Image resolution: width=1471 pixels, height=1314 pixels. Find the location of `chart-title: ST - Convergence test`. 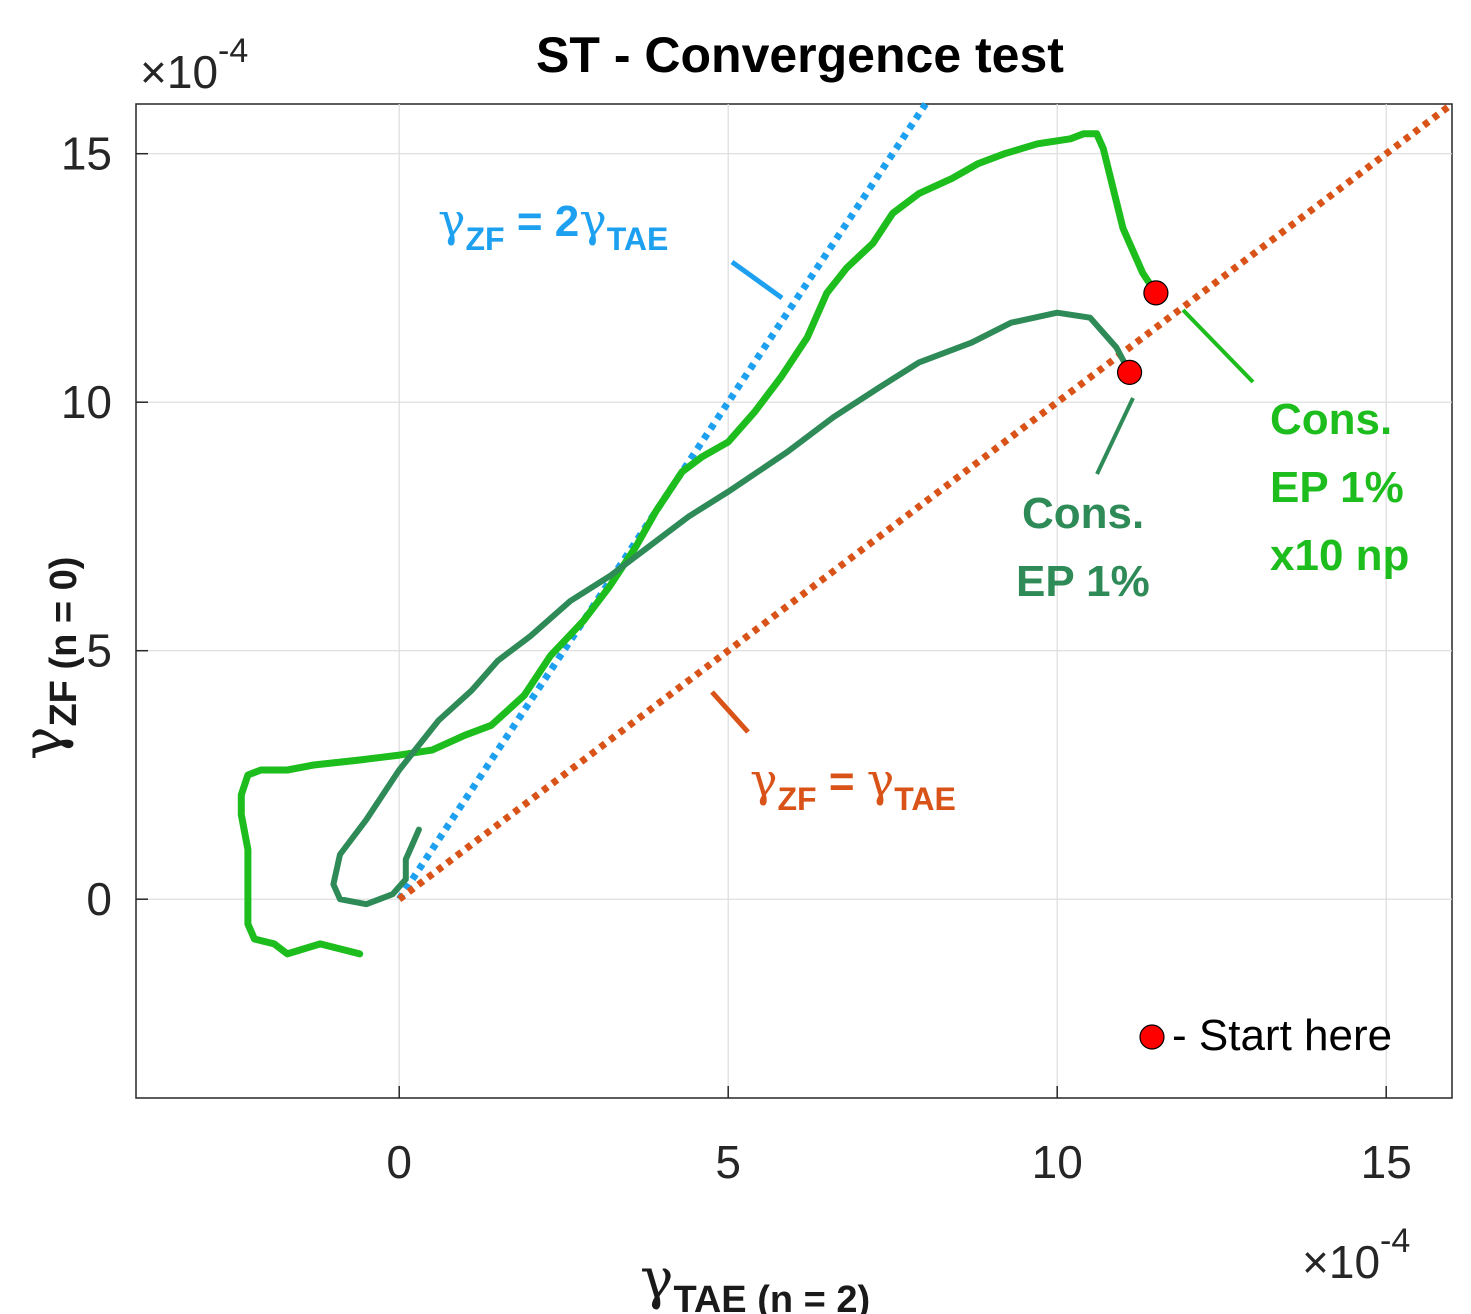

chart-title: ST - Convergence test is located at coordinates (800, 55).